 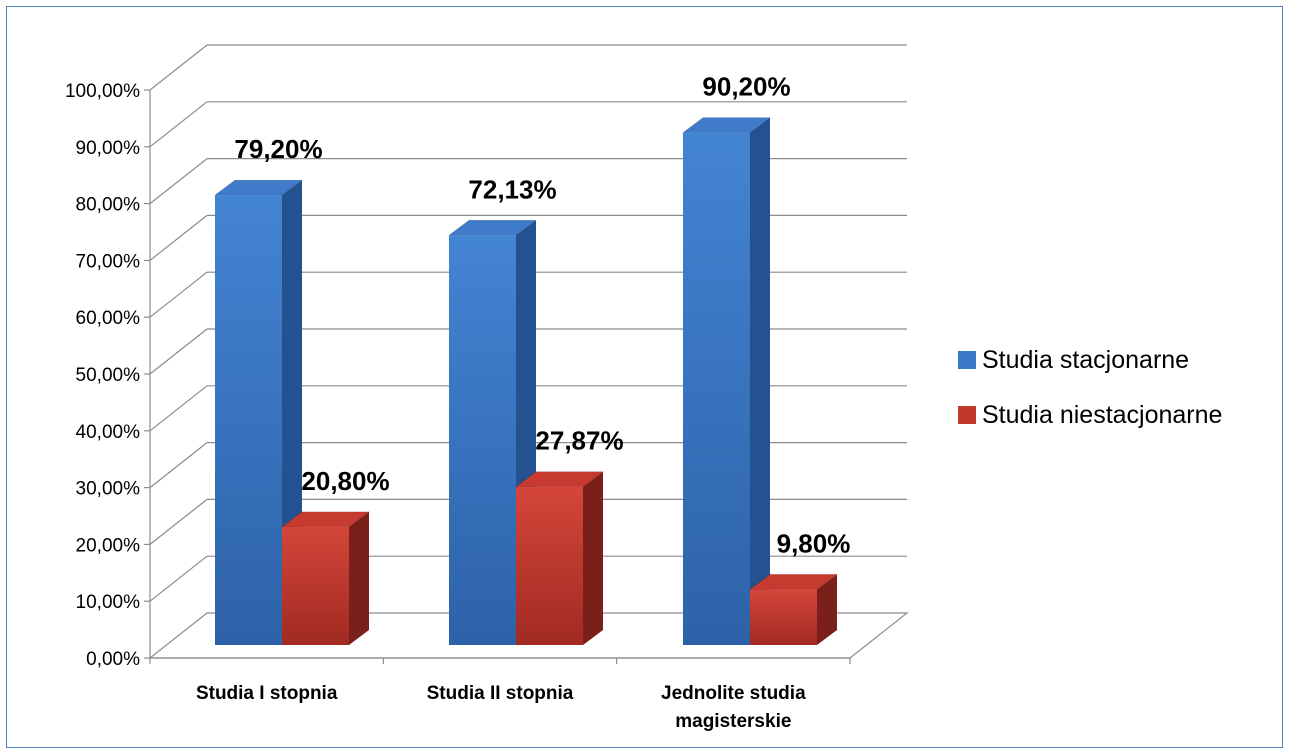 I want to click on y-tick-label: 40,00%, so click(x=108, y=432).